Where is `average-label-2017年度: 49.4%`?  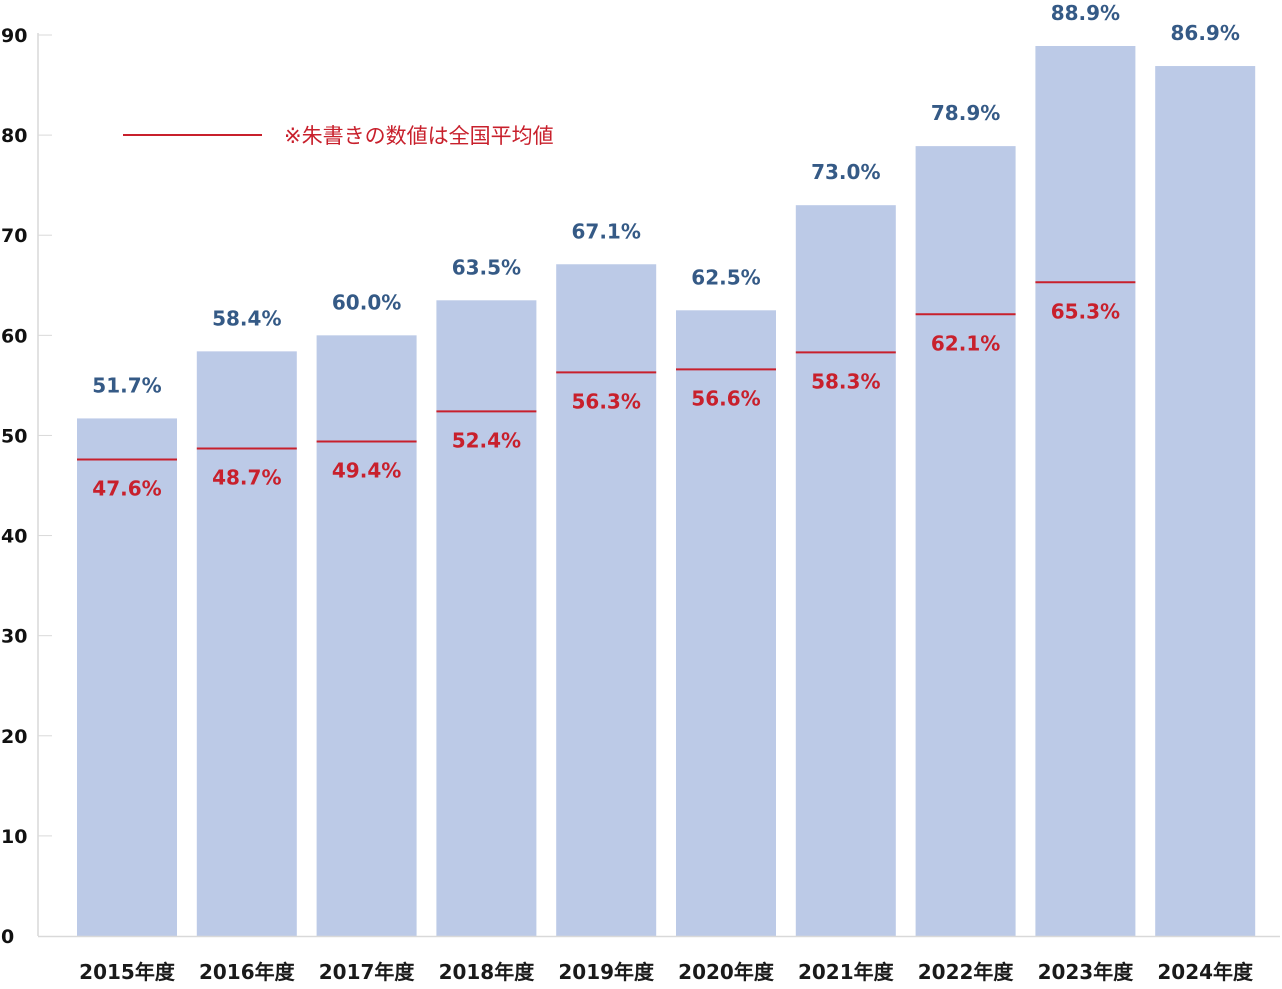 average-label-2017年度: 49.4% is located at coordinates (366, 470).